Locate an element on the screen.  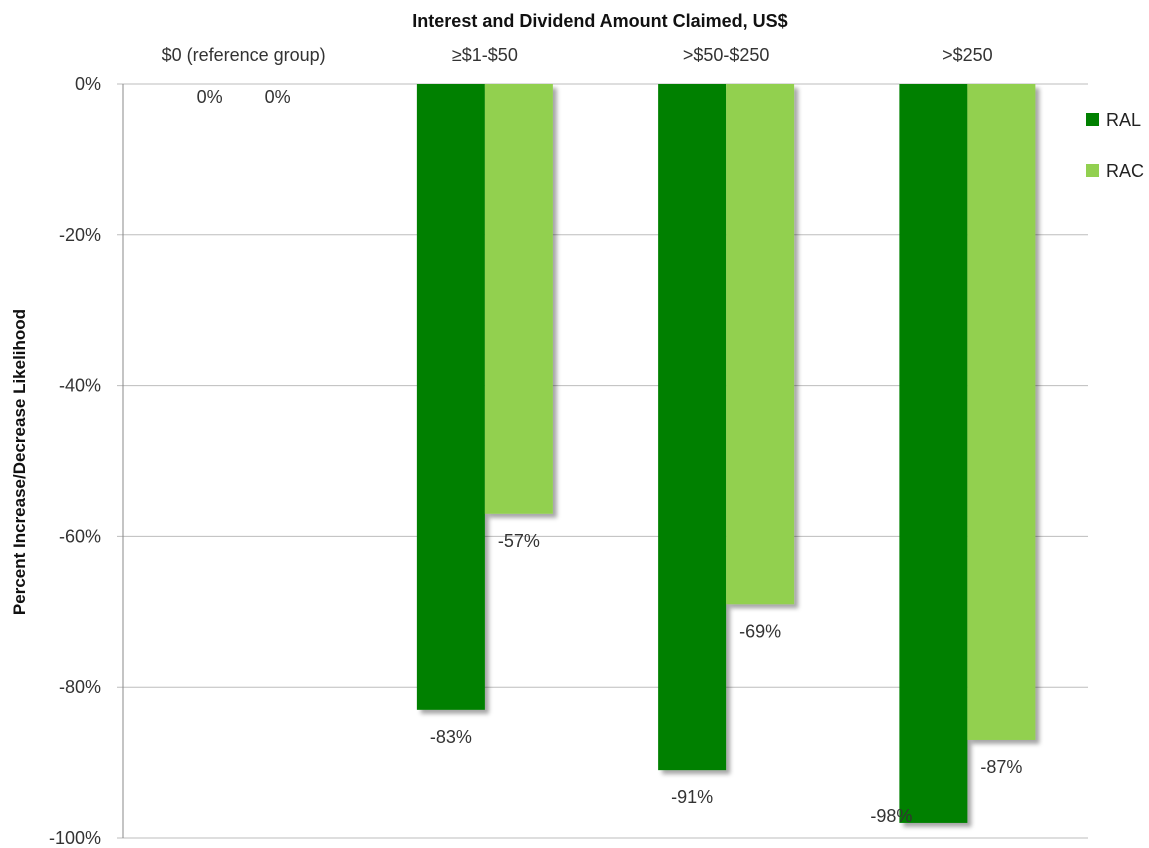
category-label: >$50-$250 is located at coordinates (726, 55).